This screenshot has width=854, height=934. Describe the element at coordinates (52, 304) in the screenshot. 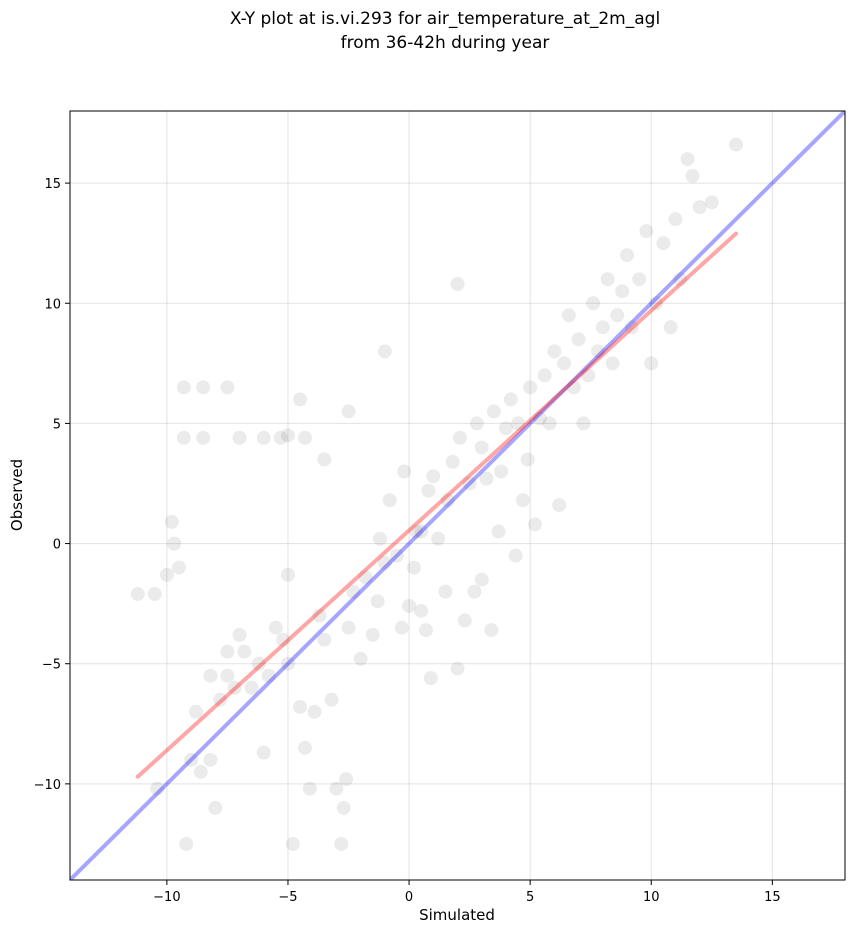

I see `y-tick-label: 10` at that location.